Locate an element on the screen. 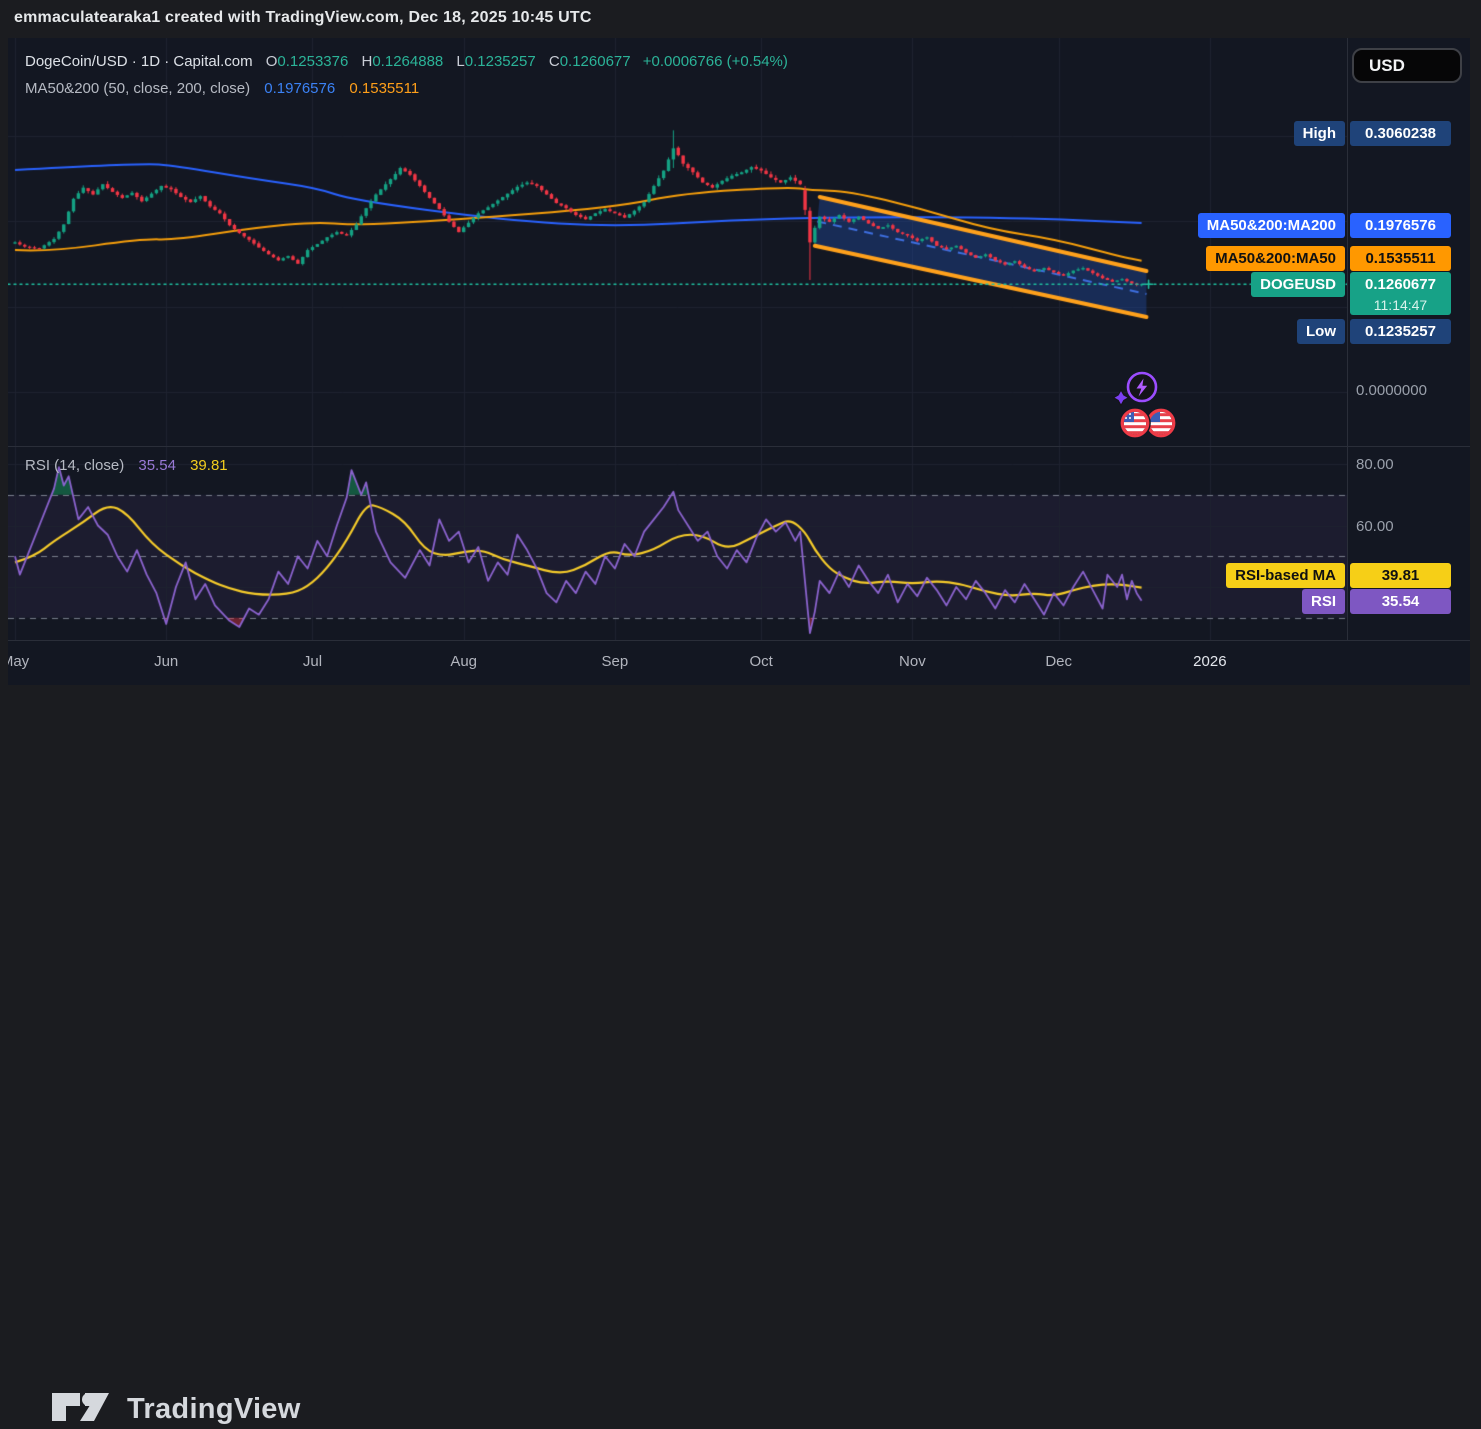 Image resolution: width=1481 pixels, height=1429 pixels. rsi-indicator-legend-row: RSI (14, close) 35.54 39.81 is located at coordinates (126, 465).